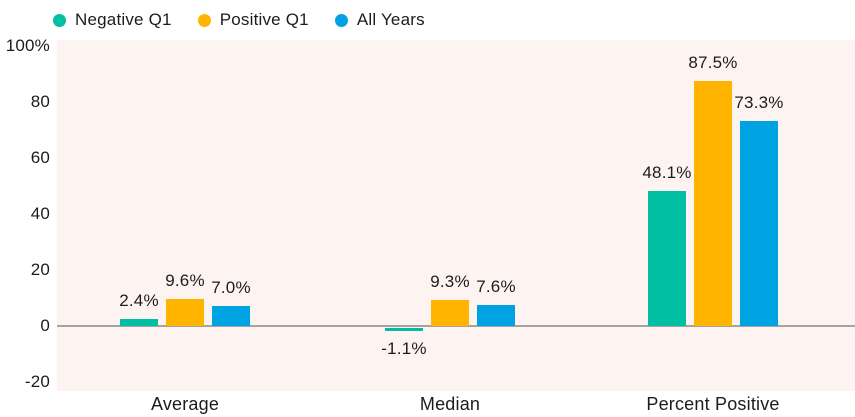 The height and width of the screenshot is (417, 855). What do you see at coordinates (713, 62) in the screenshot?
I see `bar-value-label-positive-q1-percent-positive: 87.5%` at bounding box center [713, 62].